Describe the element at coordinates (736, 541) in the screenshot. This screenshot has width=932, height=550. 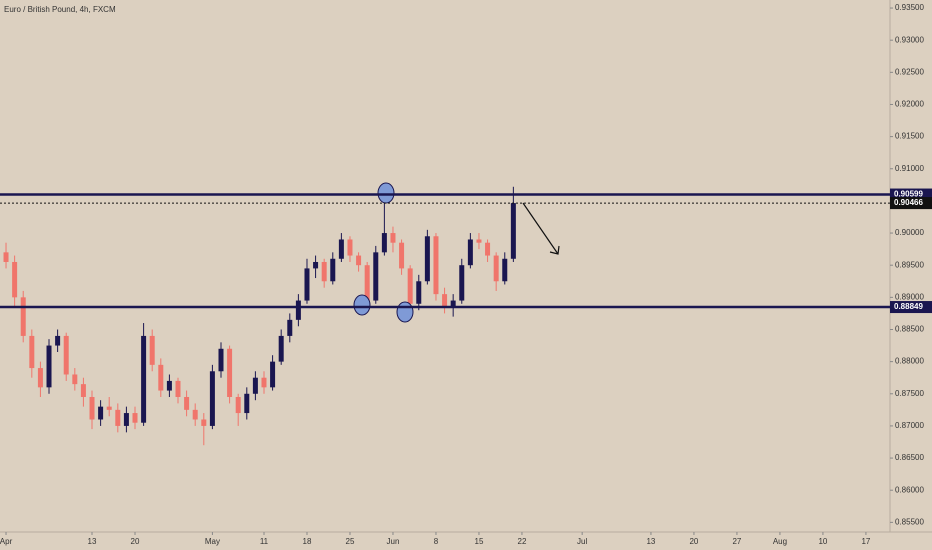
I see `x-tick-label: 27` at that location.